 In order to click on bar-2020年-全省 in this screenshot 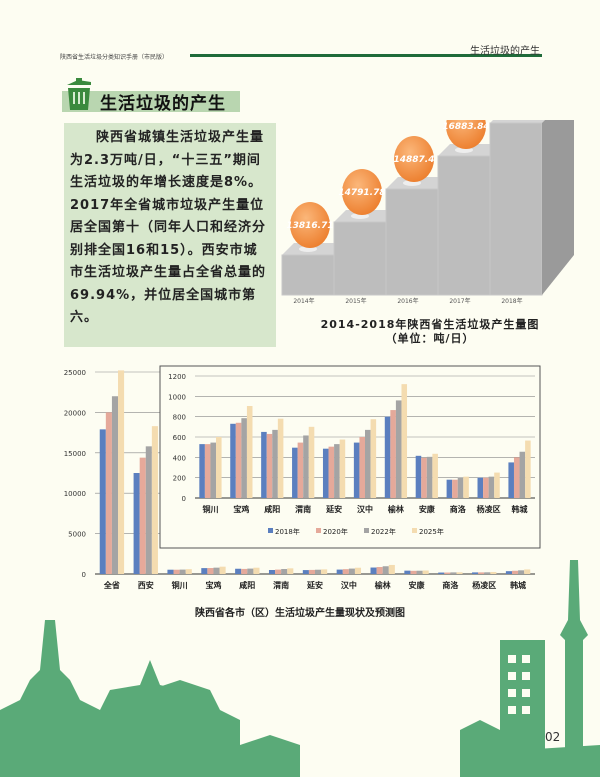, I will do `click(108, 493)`.